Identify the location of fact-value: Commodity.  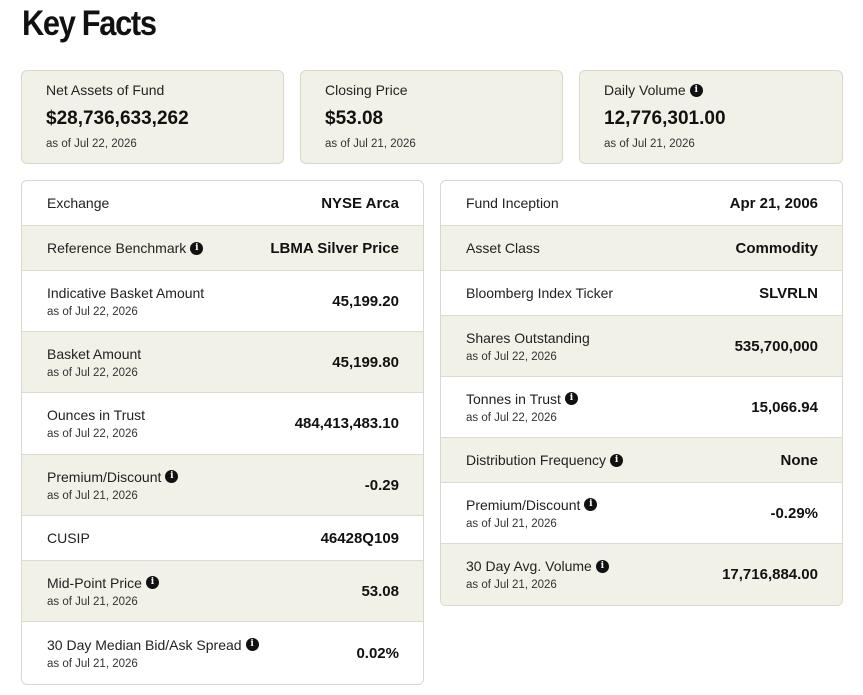
(777, 248).